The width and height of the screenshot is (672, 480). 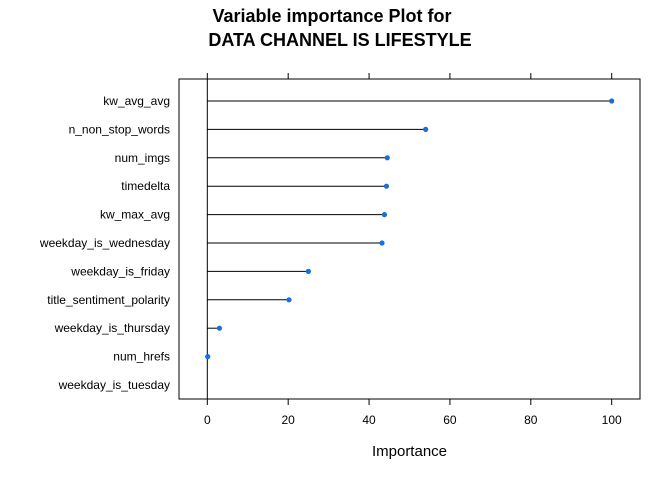 I want to click on category-label-weekday_is_tuesday: weekday_is_tuesday, so click(x=114, y=385).